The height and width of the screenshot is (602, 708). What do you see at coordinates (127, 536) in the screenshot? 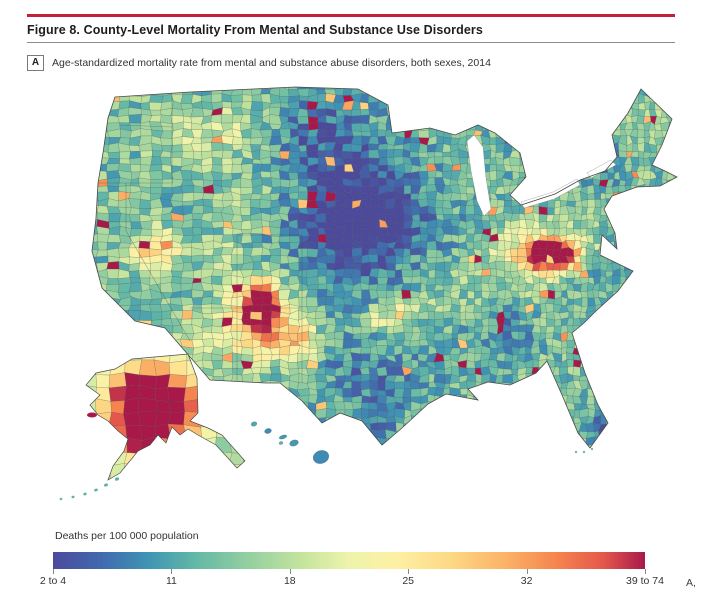
I see `legend-title: Deaths per 100 000 population` at bounding box center [127, 536].